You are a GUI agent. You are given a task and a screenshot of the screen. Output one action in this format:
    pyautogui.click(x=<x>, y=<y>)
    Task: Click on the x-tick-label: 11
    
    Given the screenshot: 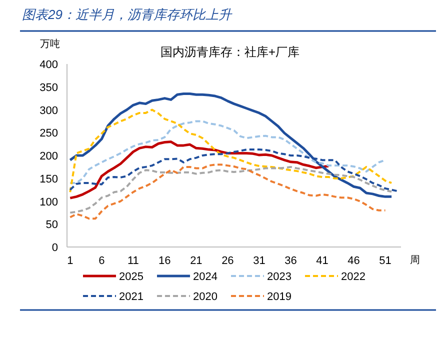 What is the action you would take?
    pyautogui.click(x=133, y=261)
    